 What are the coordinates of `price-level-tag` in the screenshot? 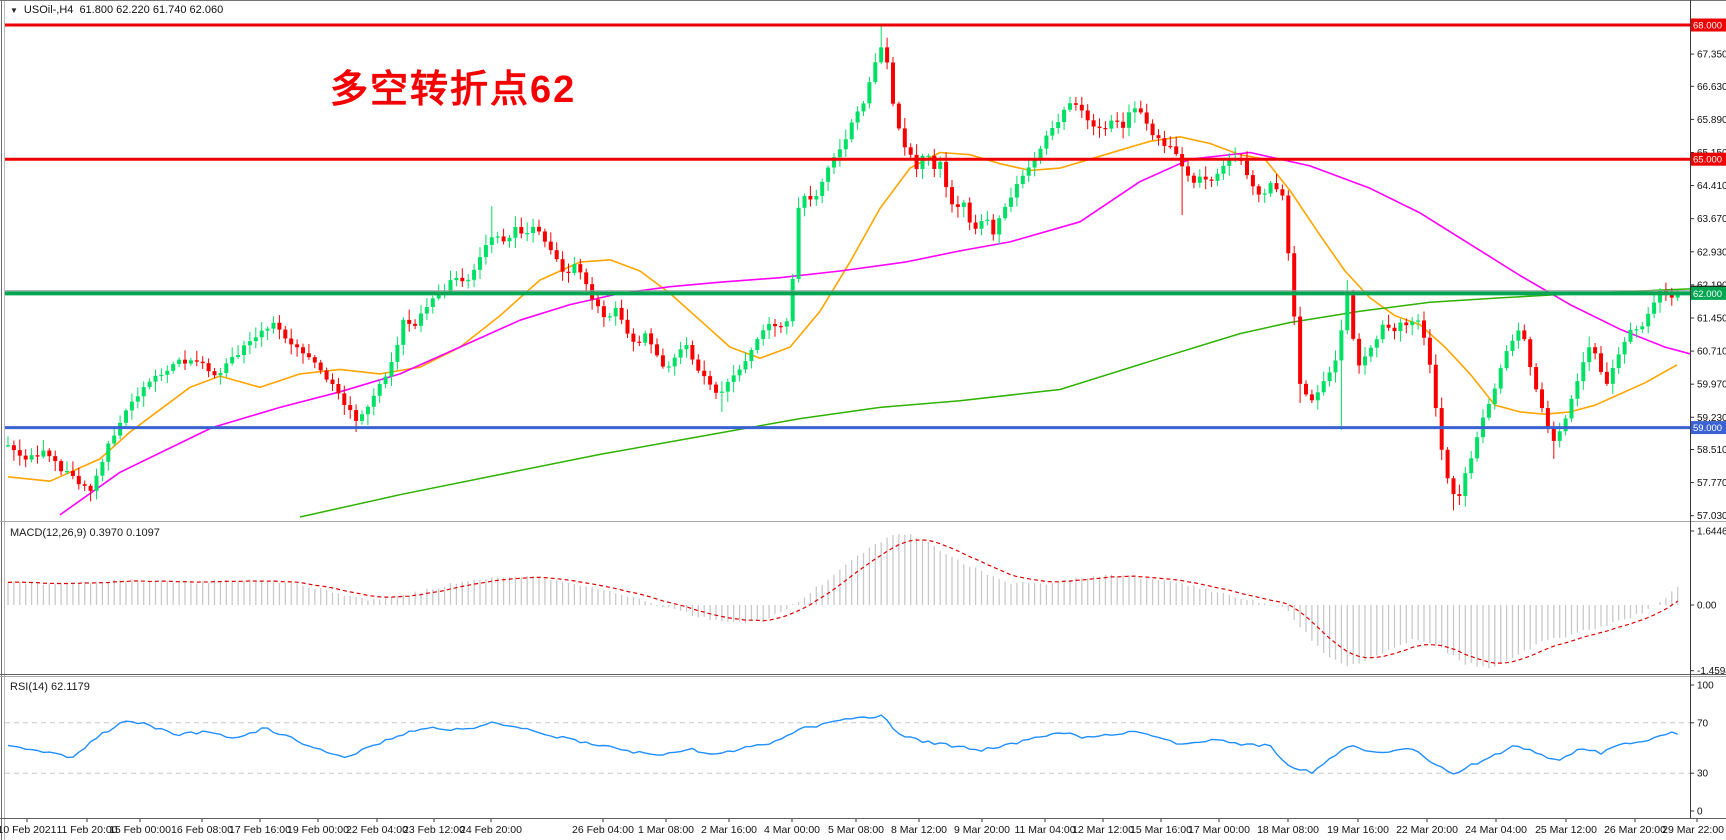 It's located at (1708, 25).